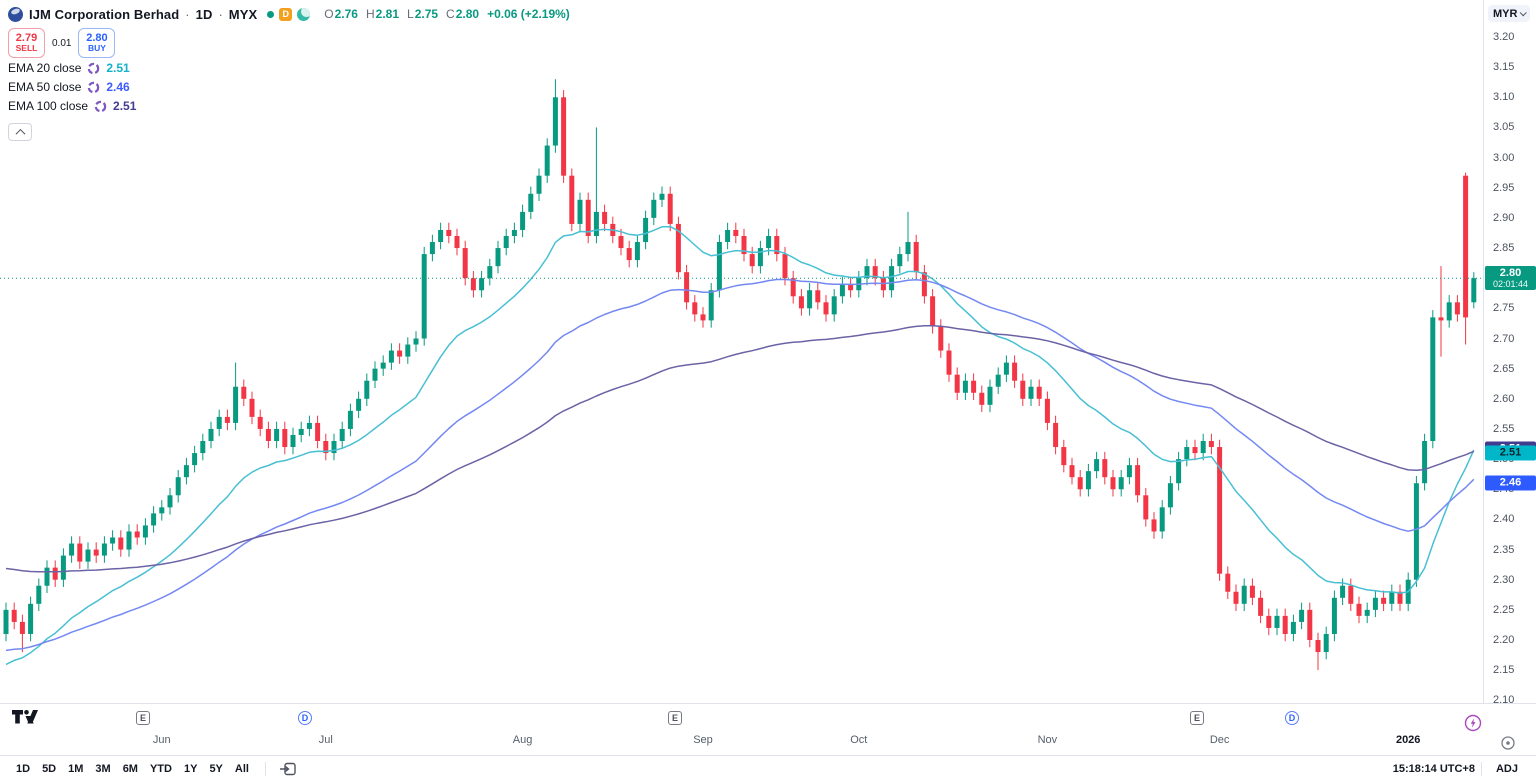  I want to click on spread-value: 0.01, so click(62, 43).